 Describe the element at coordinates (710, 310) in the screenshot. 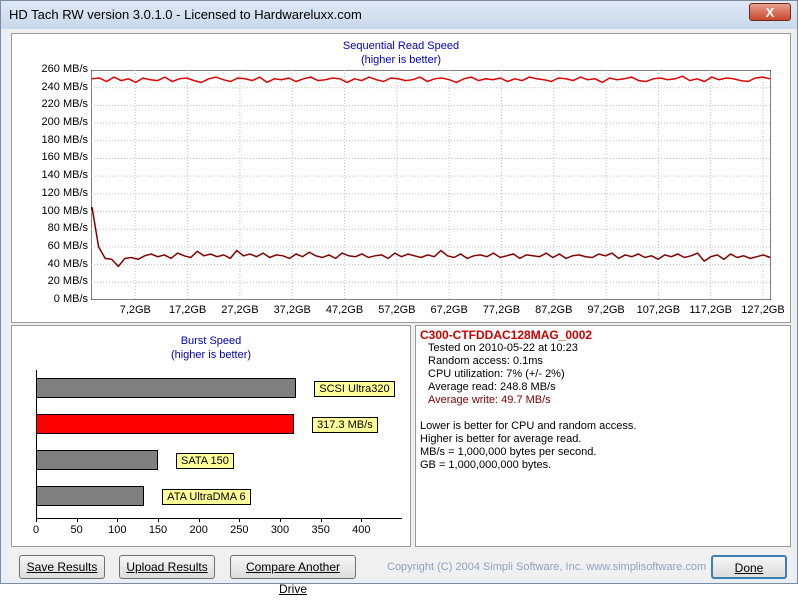

I see `x-tick-label: 117,2GB` at that location.